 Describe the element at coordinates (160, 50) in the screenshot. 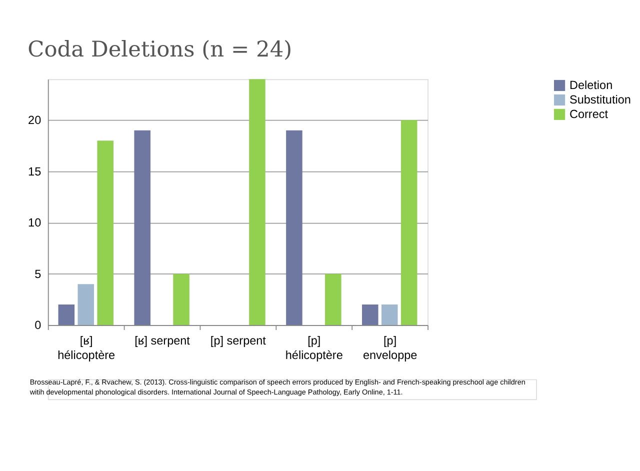

I see `chart-title: Coda Deletions (n = 24)` at that location.